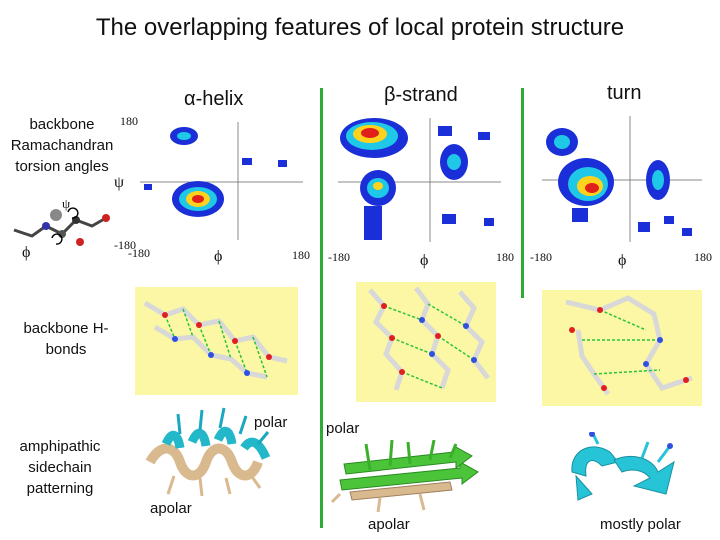 The height and width of the screenshot is (540, 720). I want to click on ramachandran-turn-plot, so click(622, 179).